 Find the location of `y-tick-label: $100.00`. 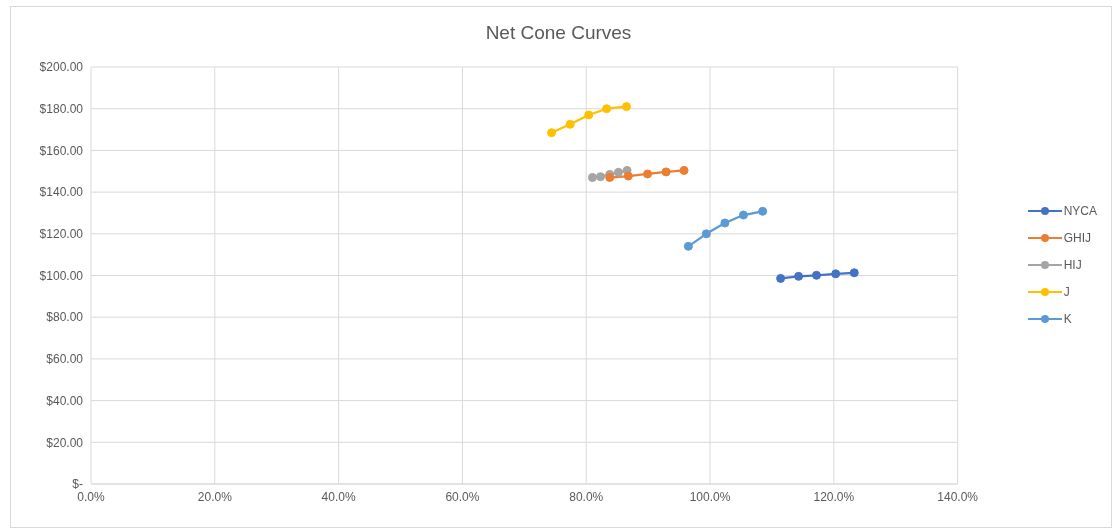

y-tick-label: $100.00 is located at coordinates (61, 275).